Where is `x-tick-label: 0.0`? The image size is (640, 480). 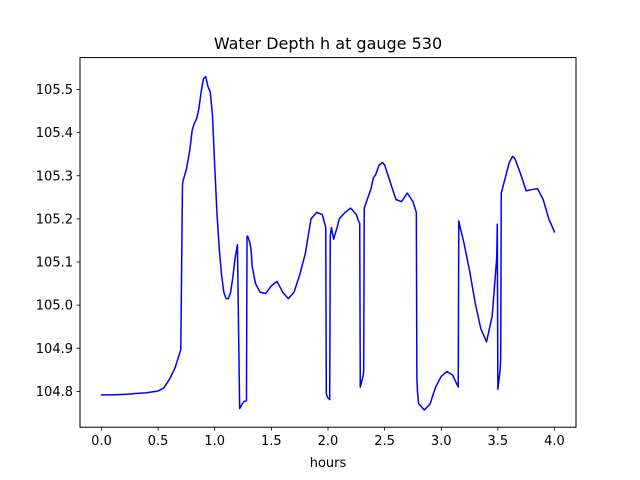
x-tick-label: 0.0 is located at coordinates (101, 441).